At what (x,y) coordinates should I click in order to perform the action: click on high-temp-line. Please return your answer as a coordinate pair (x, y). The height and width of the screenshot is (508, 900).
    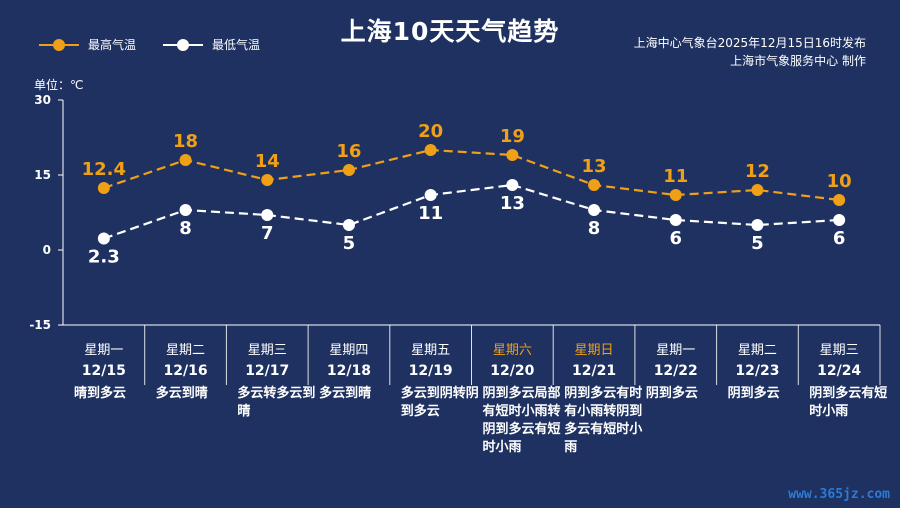
    Looking at the image, I should click on (471, 175).